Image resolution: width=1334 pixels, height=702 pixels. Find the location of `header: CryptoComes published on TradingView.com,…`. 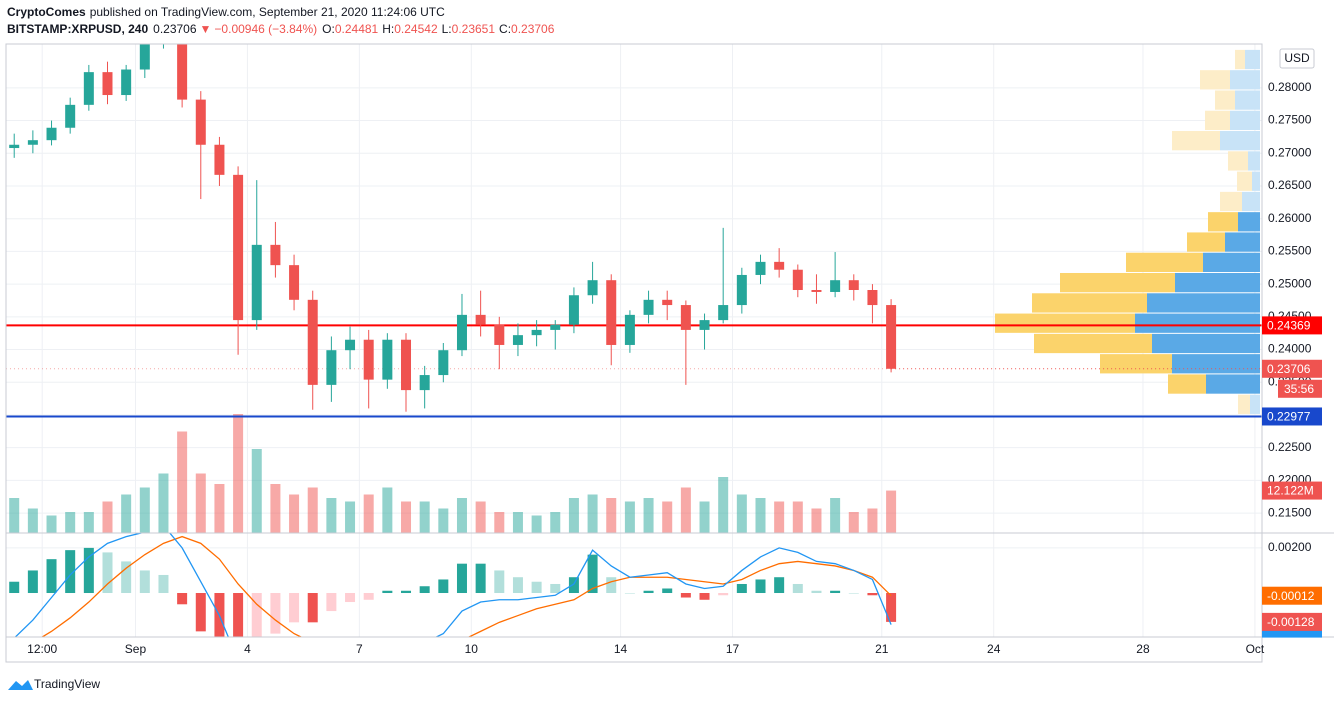

header: CryptoComes published on TradingView.com,… is located at coordinates (226, 12).